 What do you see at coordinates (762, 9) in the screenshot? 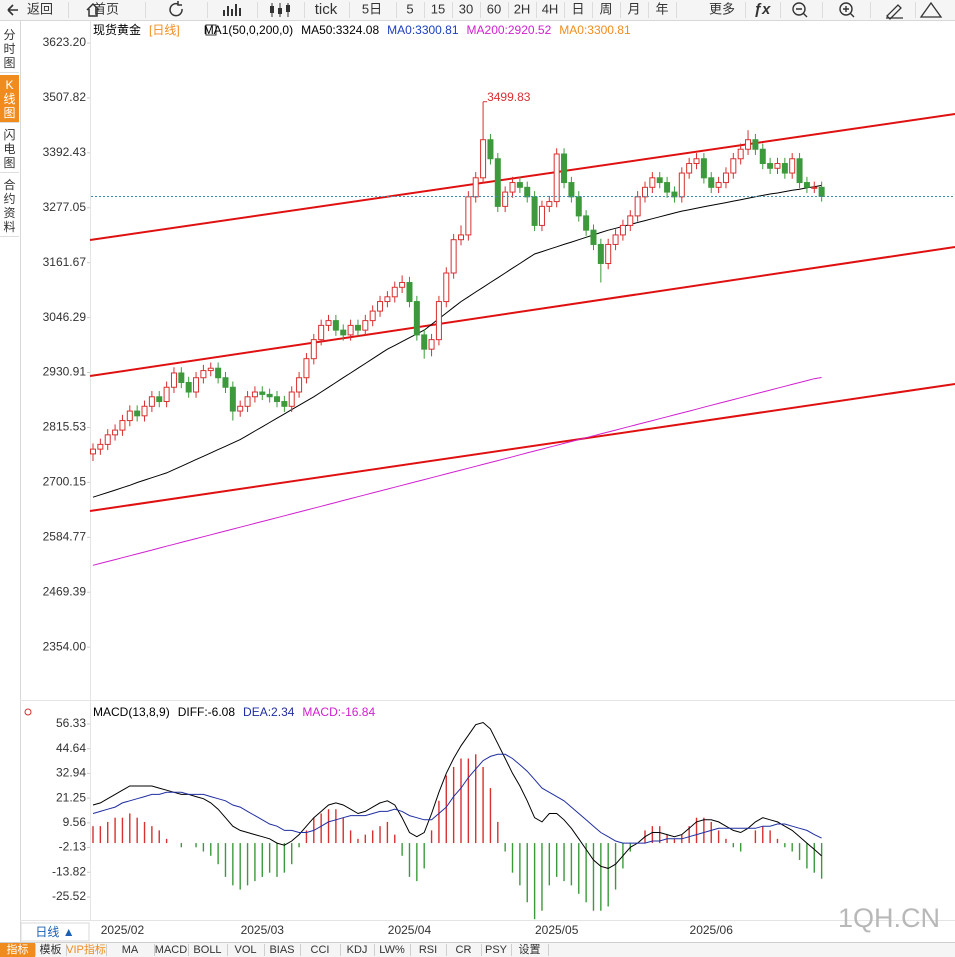
I see `fx-icon: ƒx` at bounding box center [762, 9].